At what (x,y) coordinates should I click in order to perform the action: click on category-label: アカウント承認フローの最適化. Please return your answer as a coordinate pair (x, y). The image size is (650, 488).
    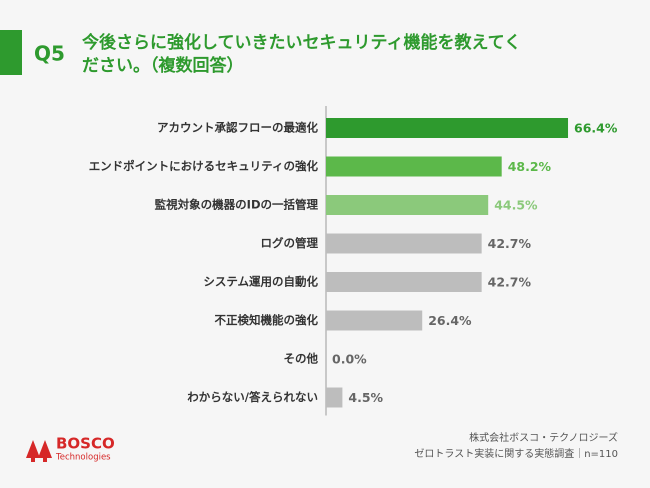
    Looking at the image, I should click on (237, 128).